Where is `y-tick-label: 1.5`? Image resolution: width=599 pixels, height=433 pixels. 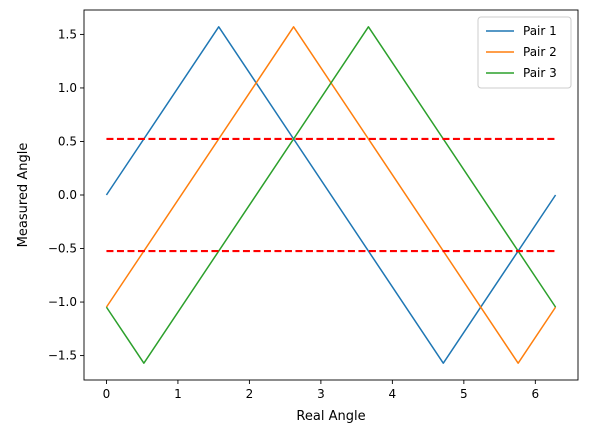 y-tick-label: 1.5 is located at coordinates (67, 34).